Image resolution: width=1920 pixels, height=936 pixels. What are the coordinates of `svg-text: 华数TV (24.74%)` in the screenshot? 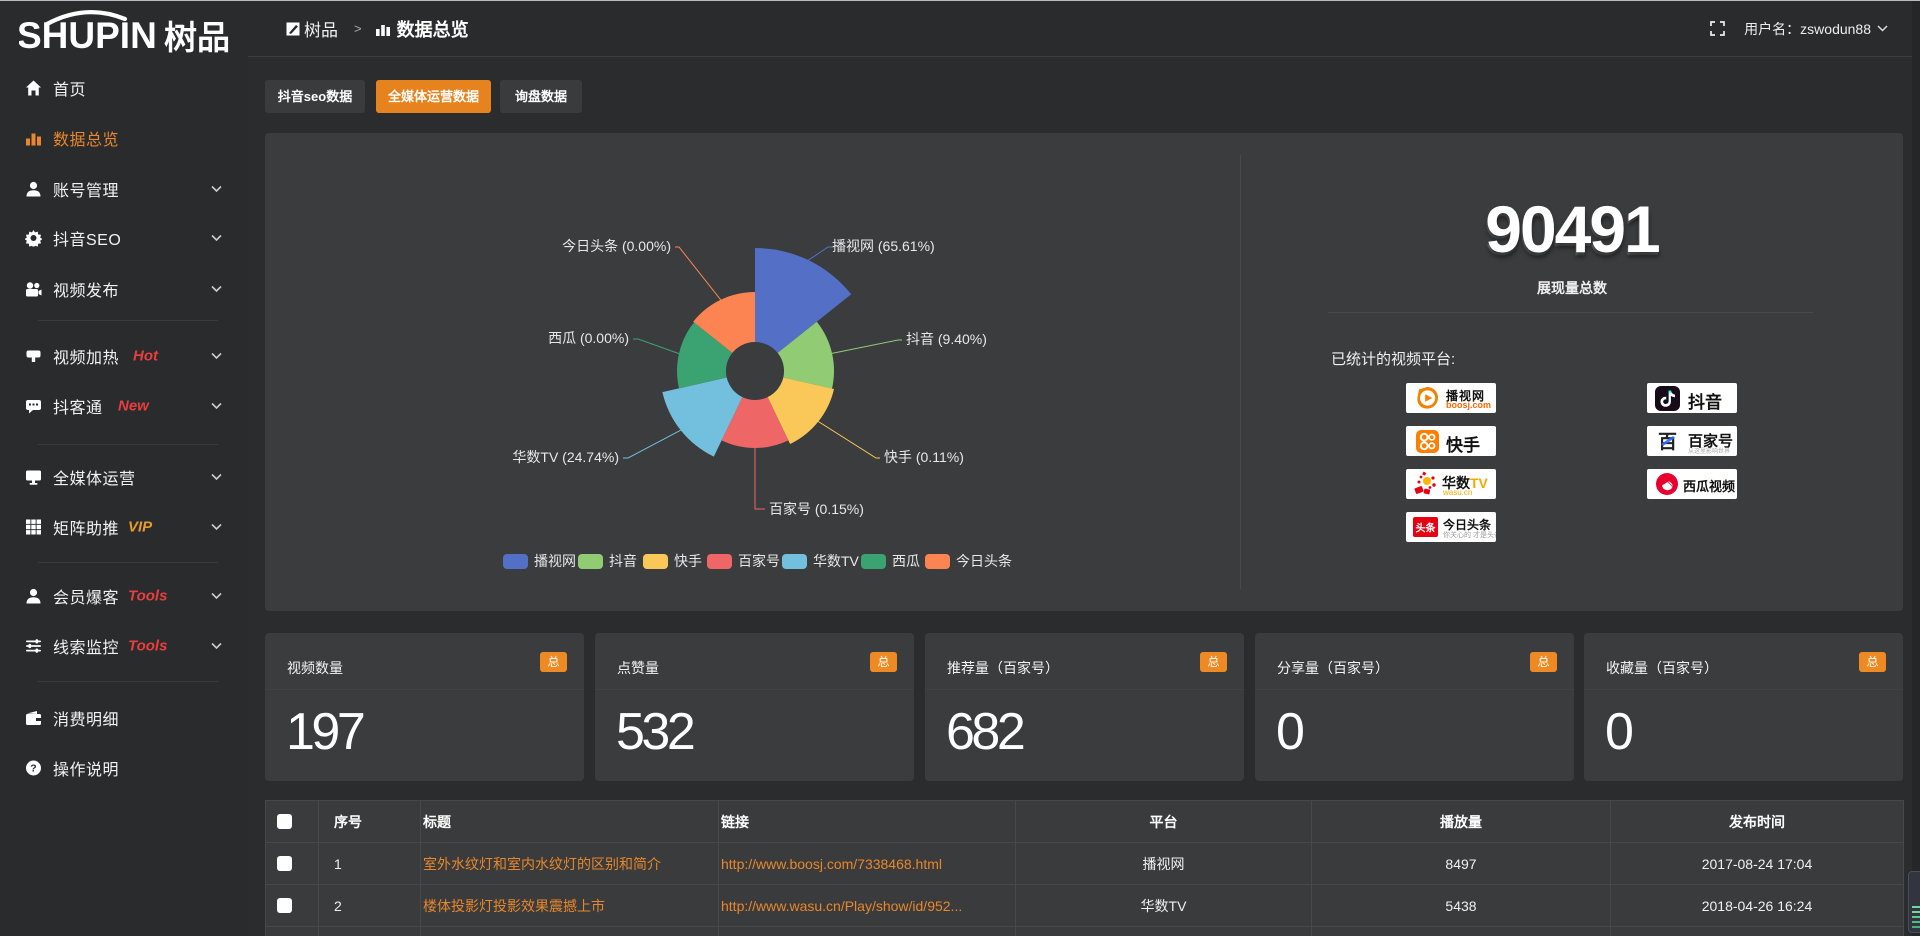 It's located at (565, 457).